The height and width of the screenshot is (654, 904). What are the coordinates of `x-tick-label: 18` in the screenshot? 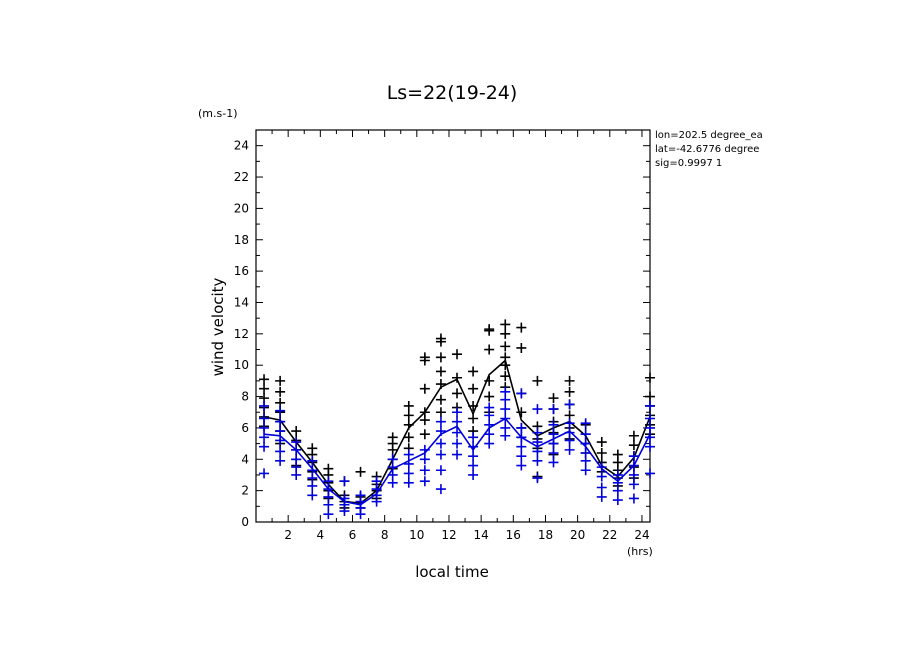 It's located at (545, 535).